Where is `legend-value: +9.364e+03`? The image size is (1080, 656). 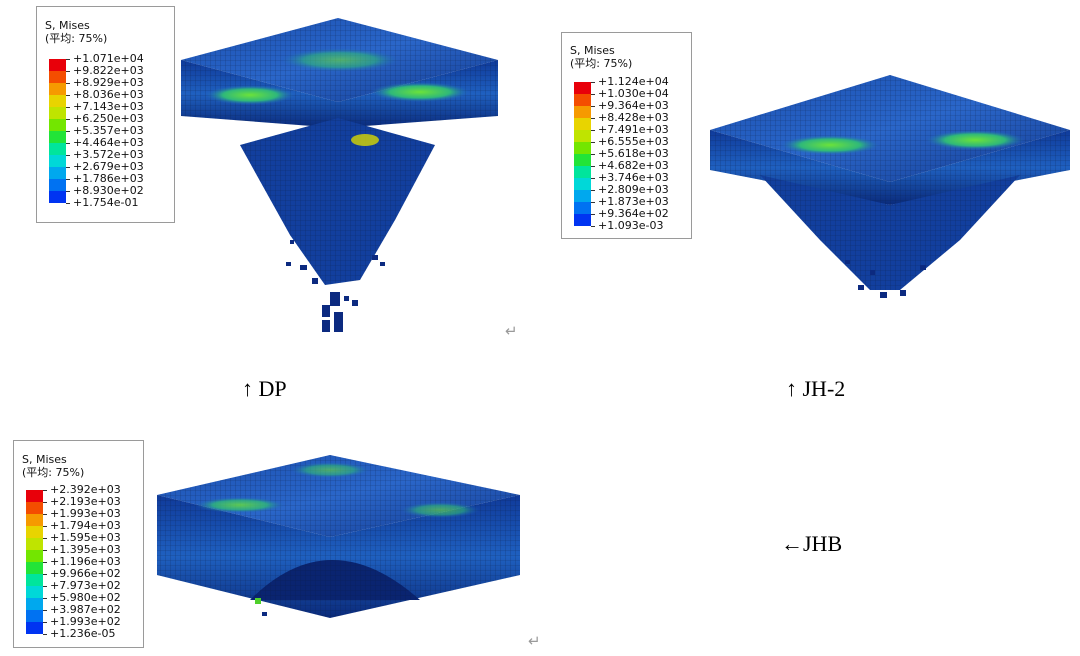 legend-value: +9.364e+03 is located at coordinates (633, 105).